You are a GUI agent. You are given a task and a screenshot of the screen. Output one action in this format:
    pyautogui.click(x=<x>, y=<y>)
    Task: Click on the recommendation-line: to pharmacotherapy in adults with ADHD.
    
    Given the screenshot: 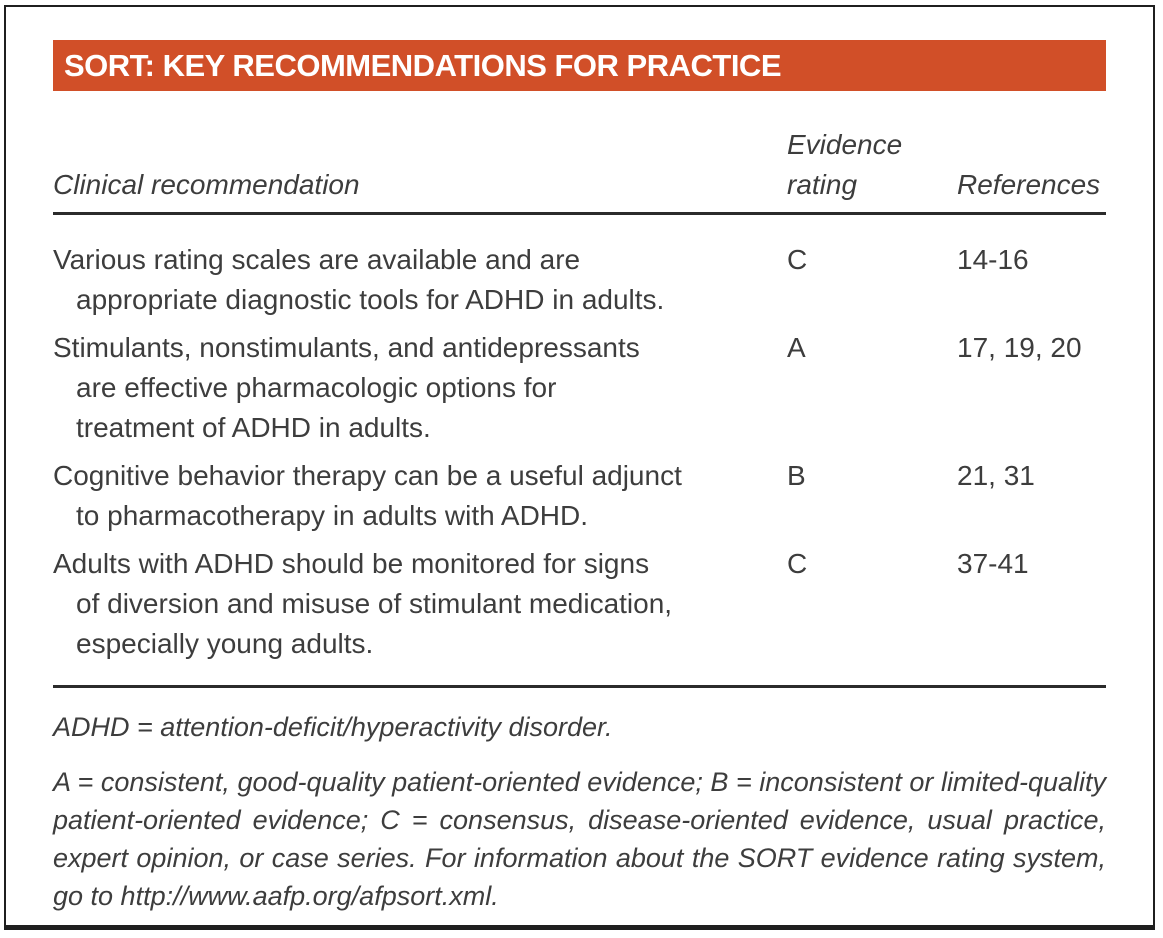 What is the action you would take?
    pyautogui.click(x=332, y=515)
    